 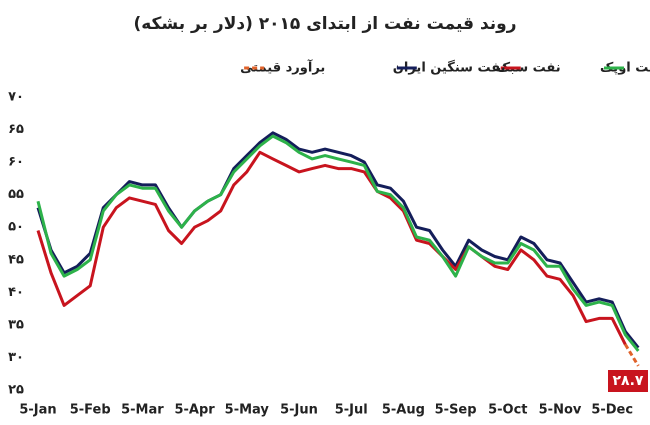 What do you see at coordinates (612, 410) in the screenshot?
I see `x-tick-label: 5-Dec` at bounding box center [612, 410].